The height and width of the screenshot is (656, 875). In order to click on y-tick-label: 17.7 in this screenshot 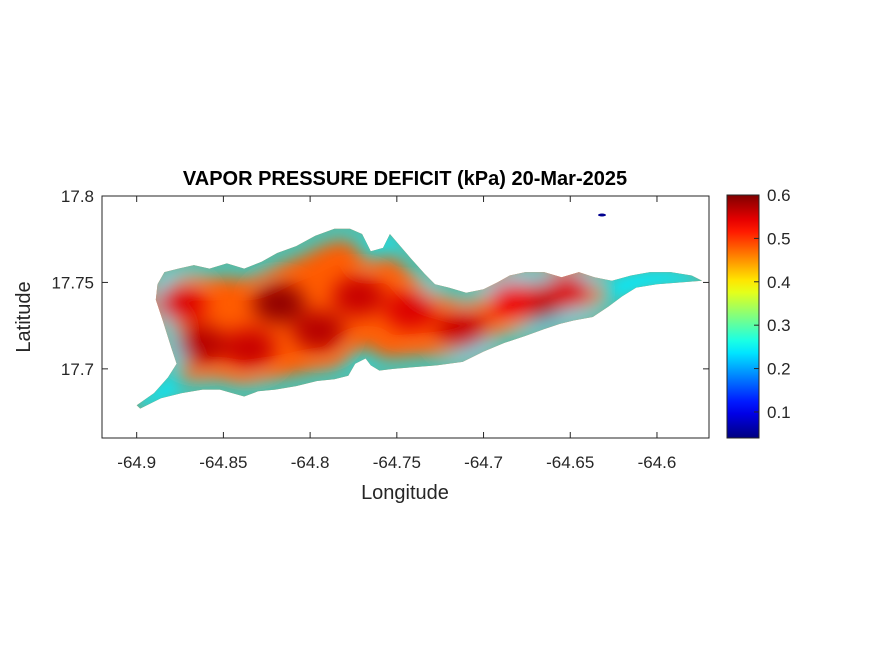, I will do `click(77, 369)`.